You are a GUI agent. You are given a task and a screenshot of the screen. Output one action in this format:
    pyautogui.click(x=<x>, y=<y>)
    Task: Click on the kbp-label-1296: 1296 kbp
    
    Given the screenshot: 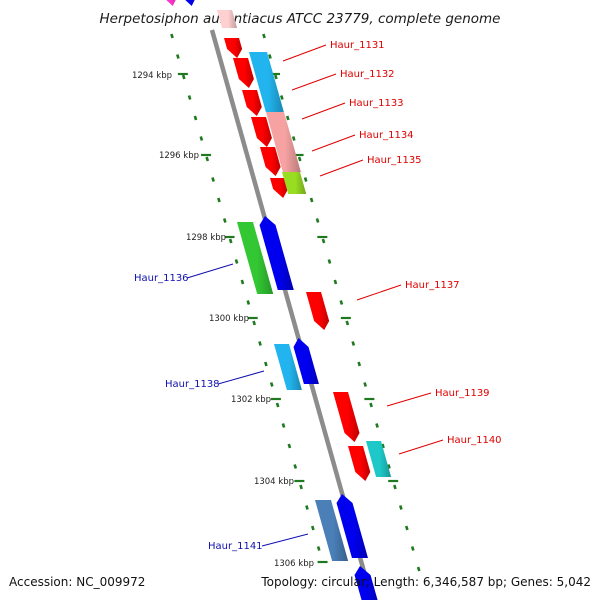 What is the action you would take?
    pyautogui.click(x=179, y=156)
    